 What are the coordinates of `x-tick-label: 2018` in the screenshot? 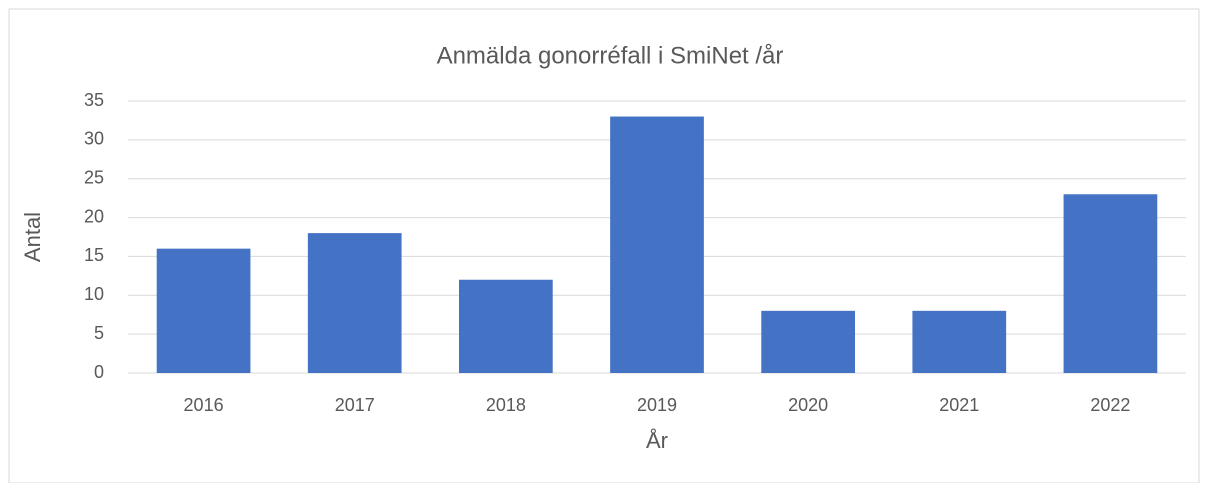 It's located at (506, 405).